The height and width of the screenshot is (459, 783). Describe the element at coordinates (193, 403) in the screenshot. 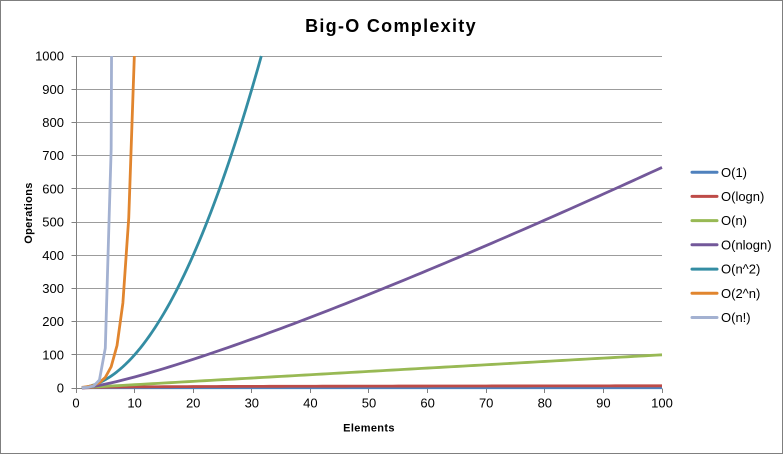

I see `svg-text: 20` at that location.